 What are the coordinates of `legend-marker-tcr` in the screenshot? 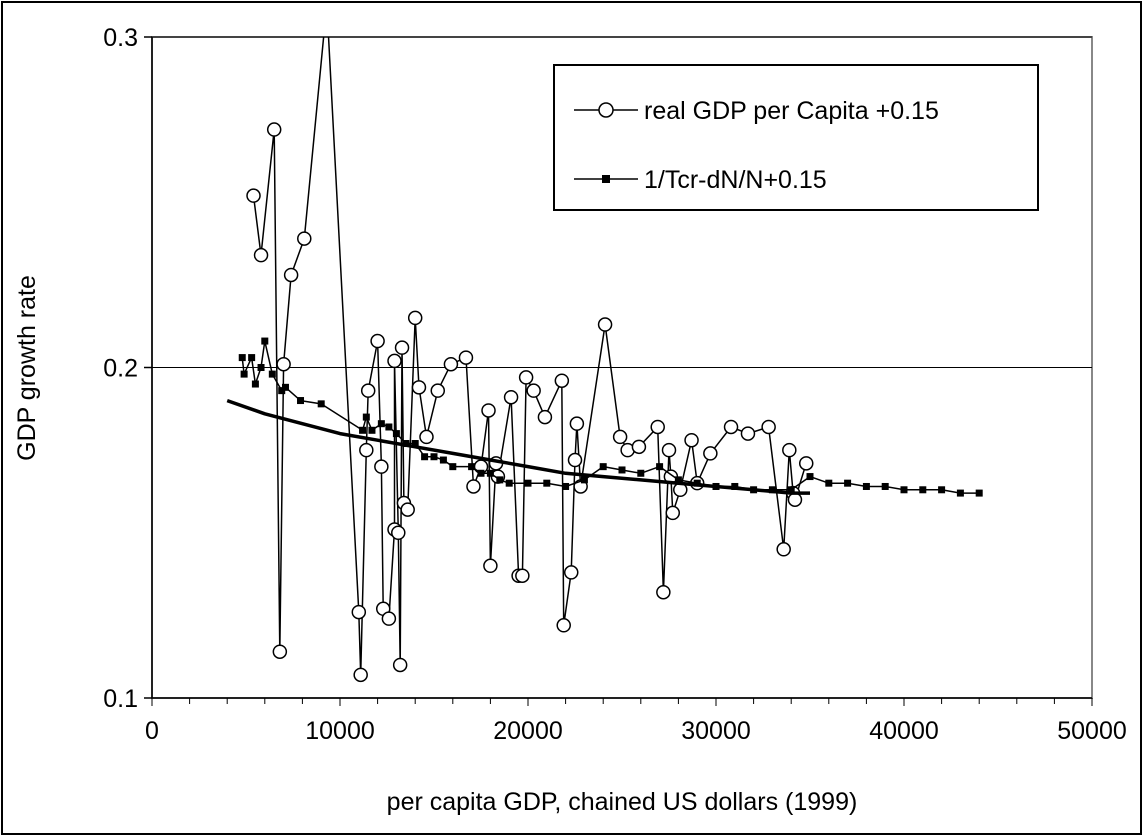 It's located at (606, 179).